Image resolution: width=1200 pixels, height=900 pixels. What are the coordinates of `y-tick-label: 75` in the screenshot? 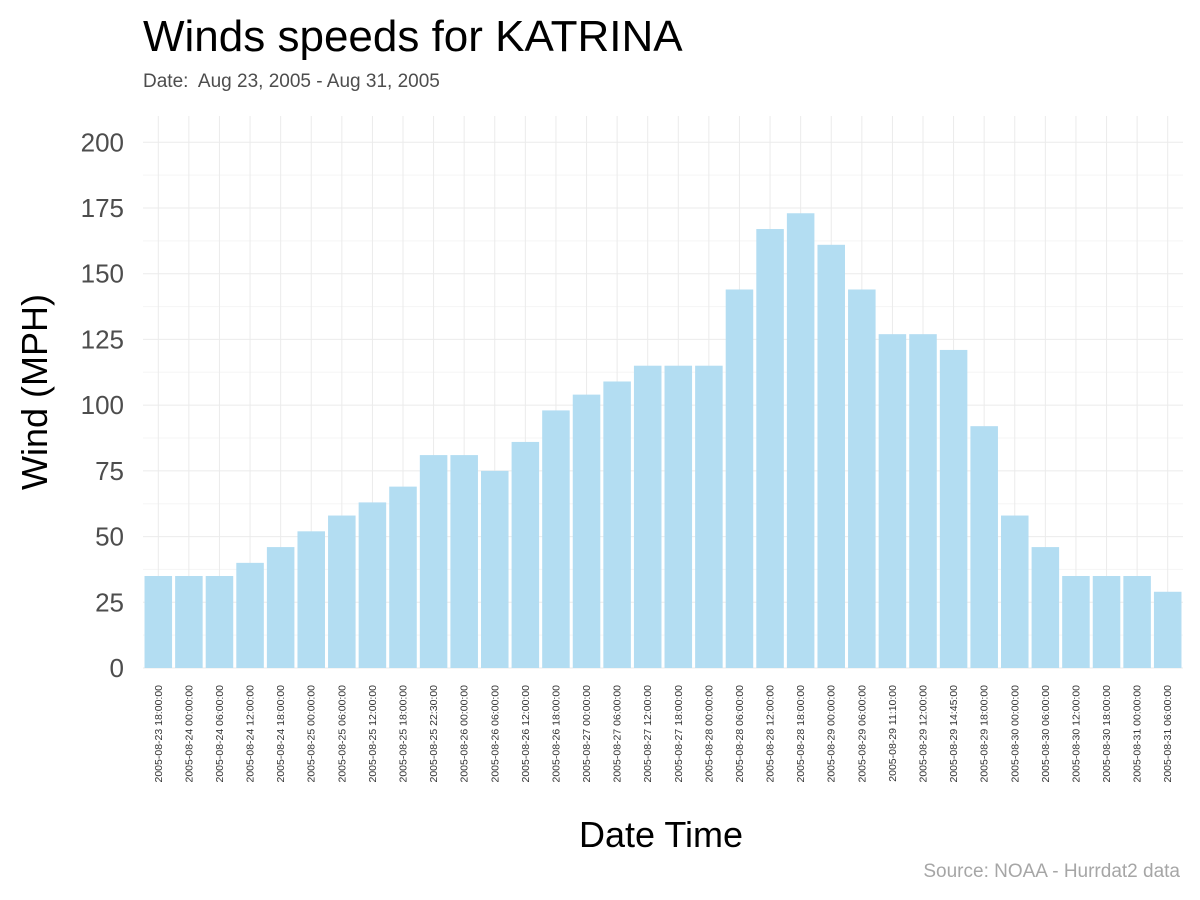 It's located at (109, 471).